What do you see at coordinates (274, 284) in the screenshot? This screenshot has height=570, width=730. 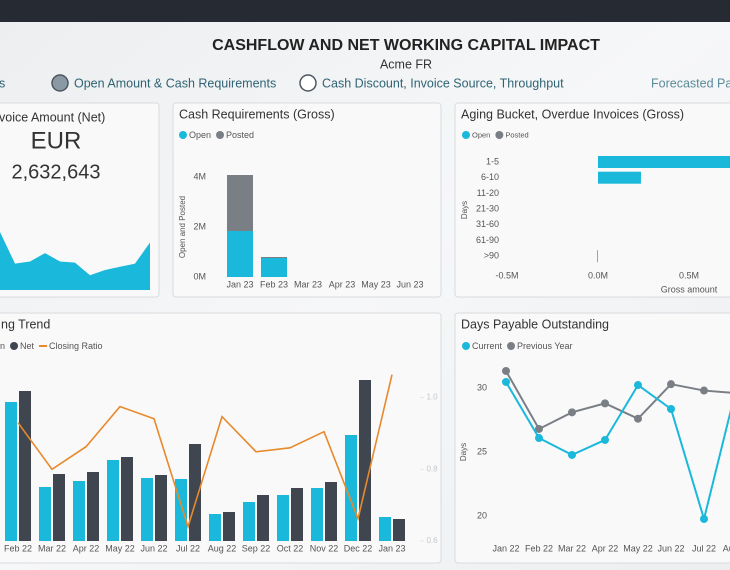 I see `x-tick-label: Feb 23` at bounding box center [274, 284].